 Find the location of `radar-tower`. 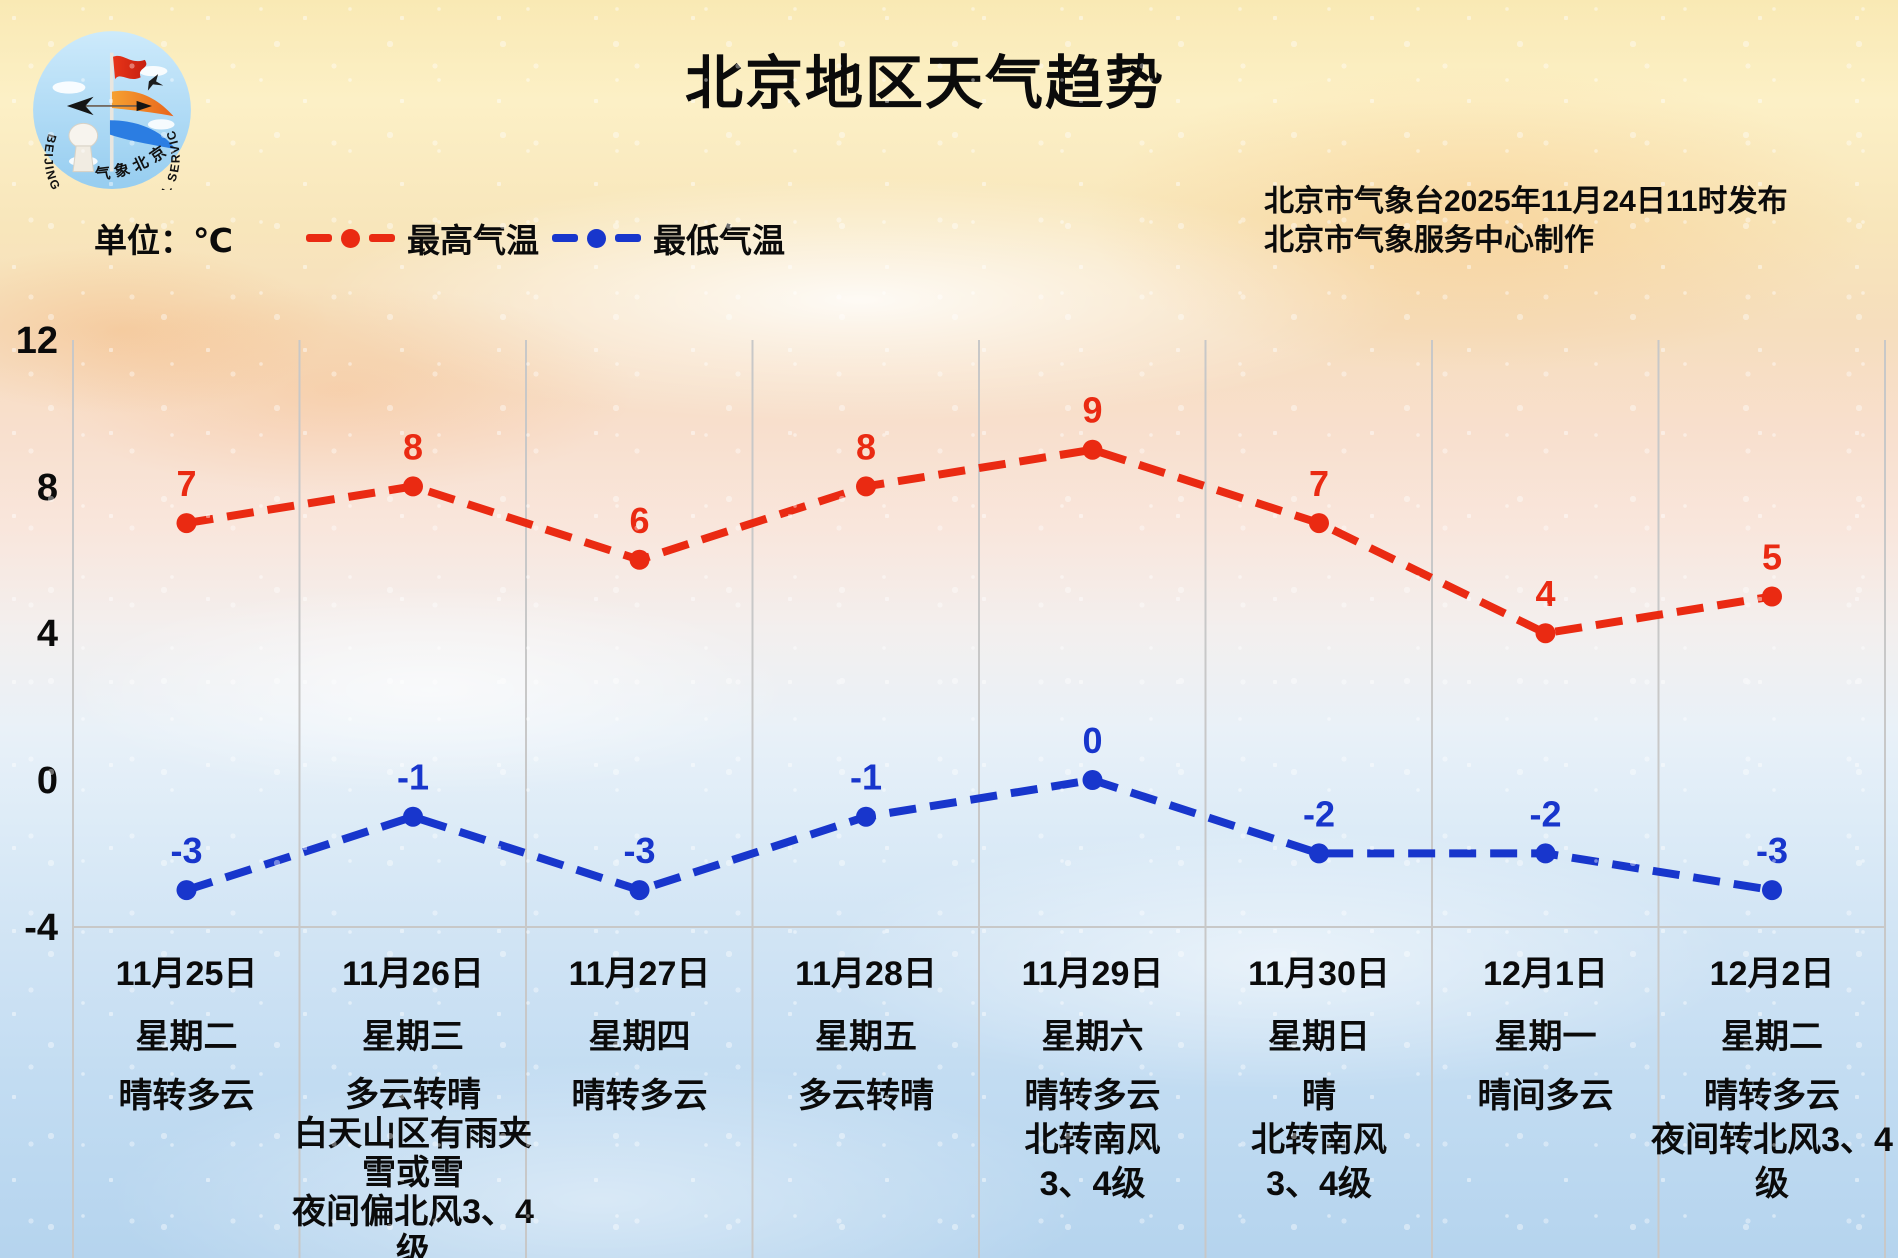

radar-tower is located at coordinates (83, 147).